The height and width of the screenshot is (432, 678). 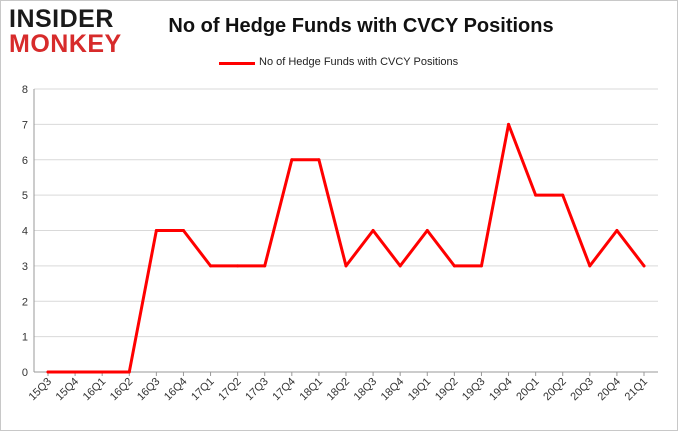 What do you see at coordinates (474, 390) in the screenshot?
I see `x-tick-label: 19Q3` at bounding box center [474, 390].